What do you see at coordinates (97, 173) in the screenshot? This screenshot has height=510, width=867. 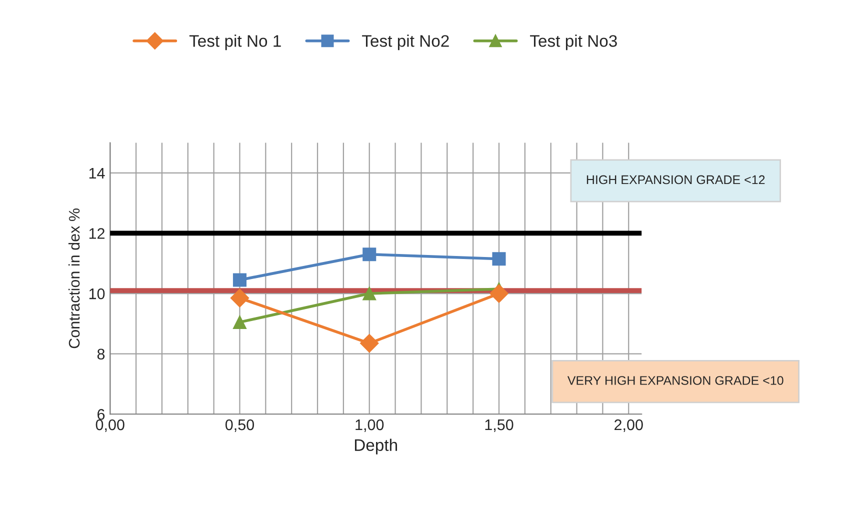 I see `y-tick-label: 14` at bounding box center [97, 173].